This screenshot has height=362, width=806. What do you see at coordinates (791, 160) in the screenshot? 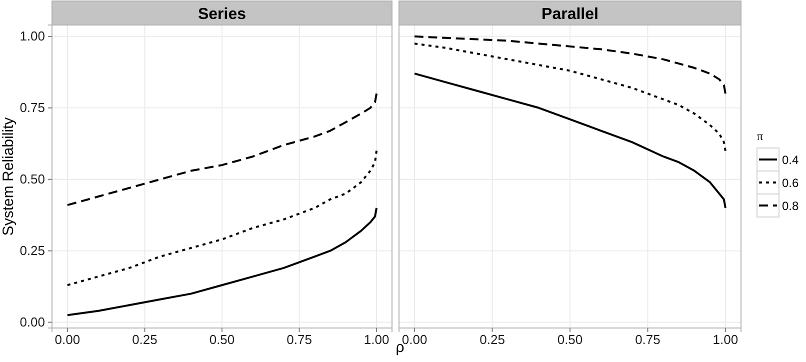
I see `legend-label: 0.4` at bounding box center [791, 160].